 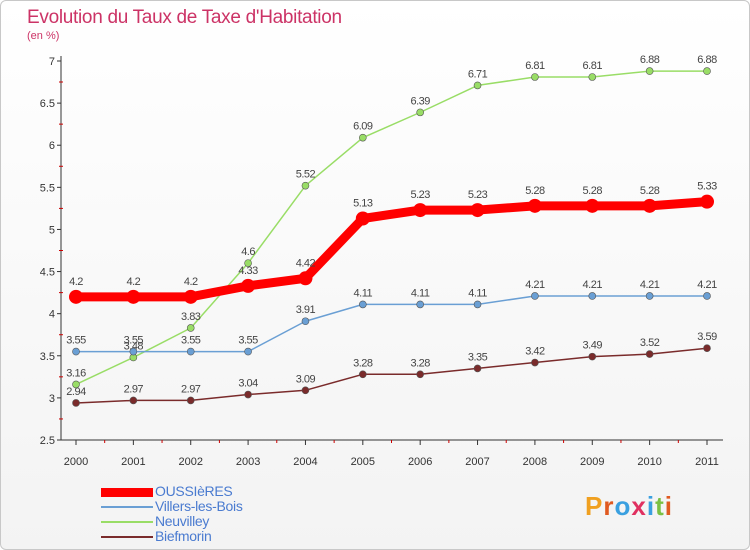 What do you see at coordinates (629, 506) in the screenshot?
I see `proxiti-logo: Proxiti` at bounding box center [629, 506].